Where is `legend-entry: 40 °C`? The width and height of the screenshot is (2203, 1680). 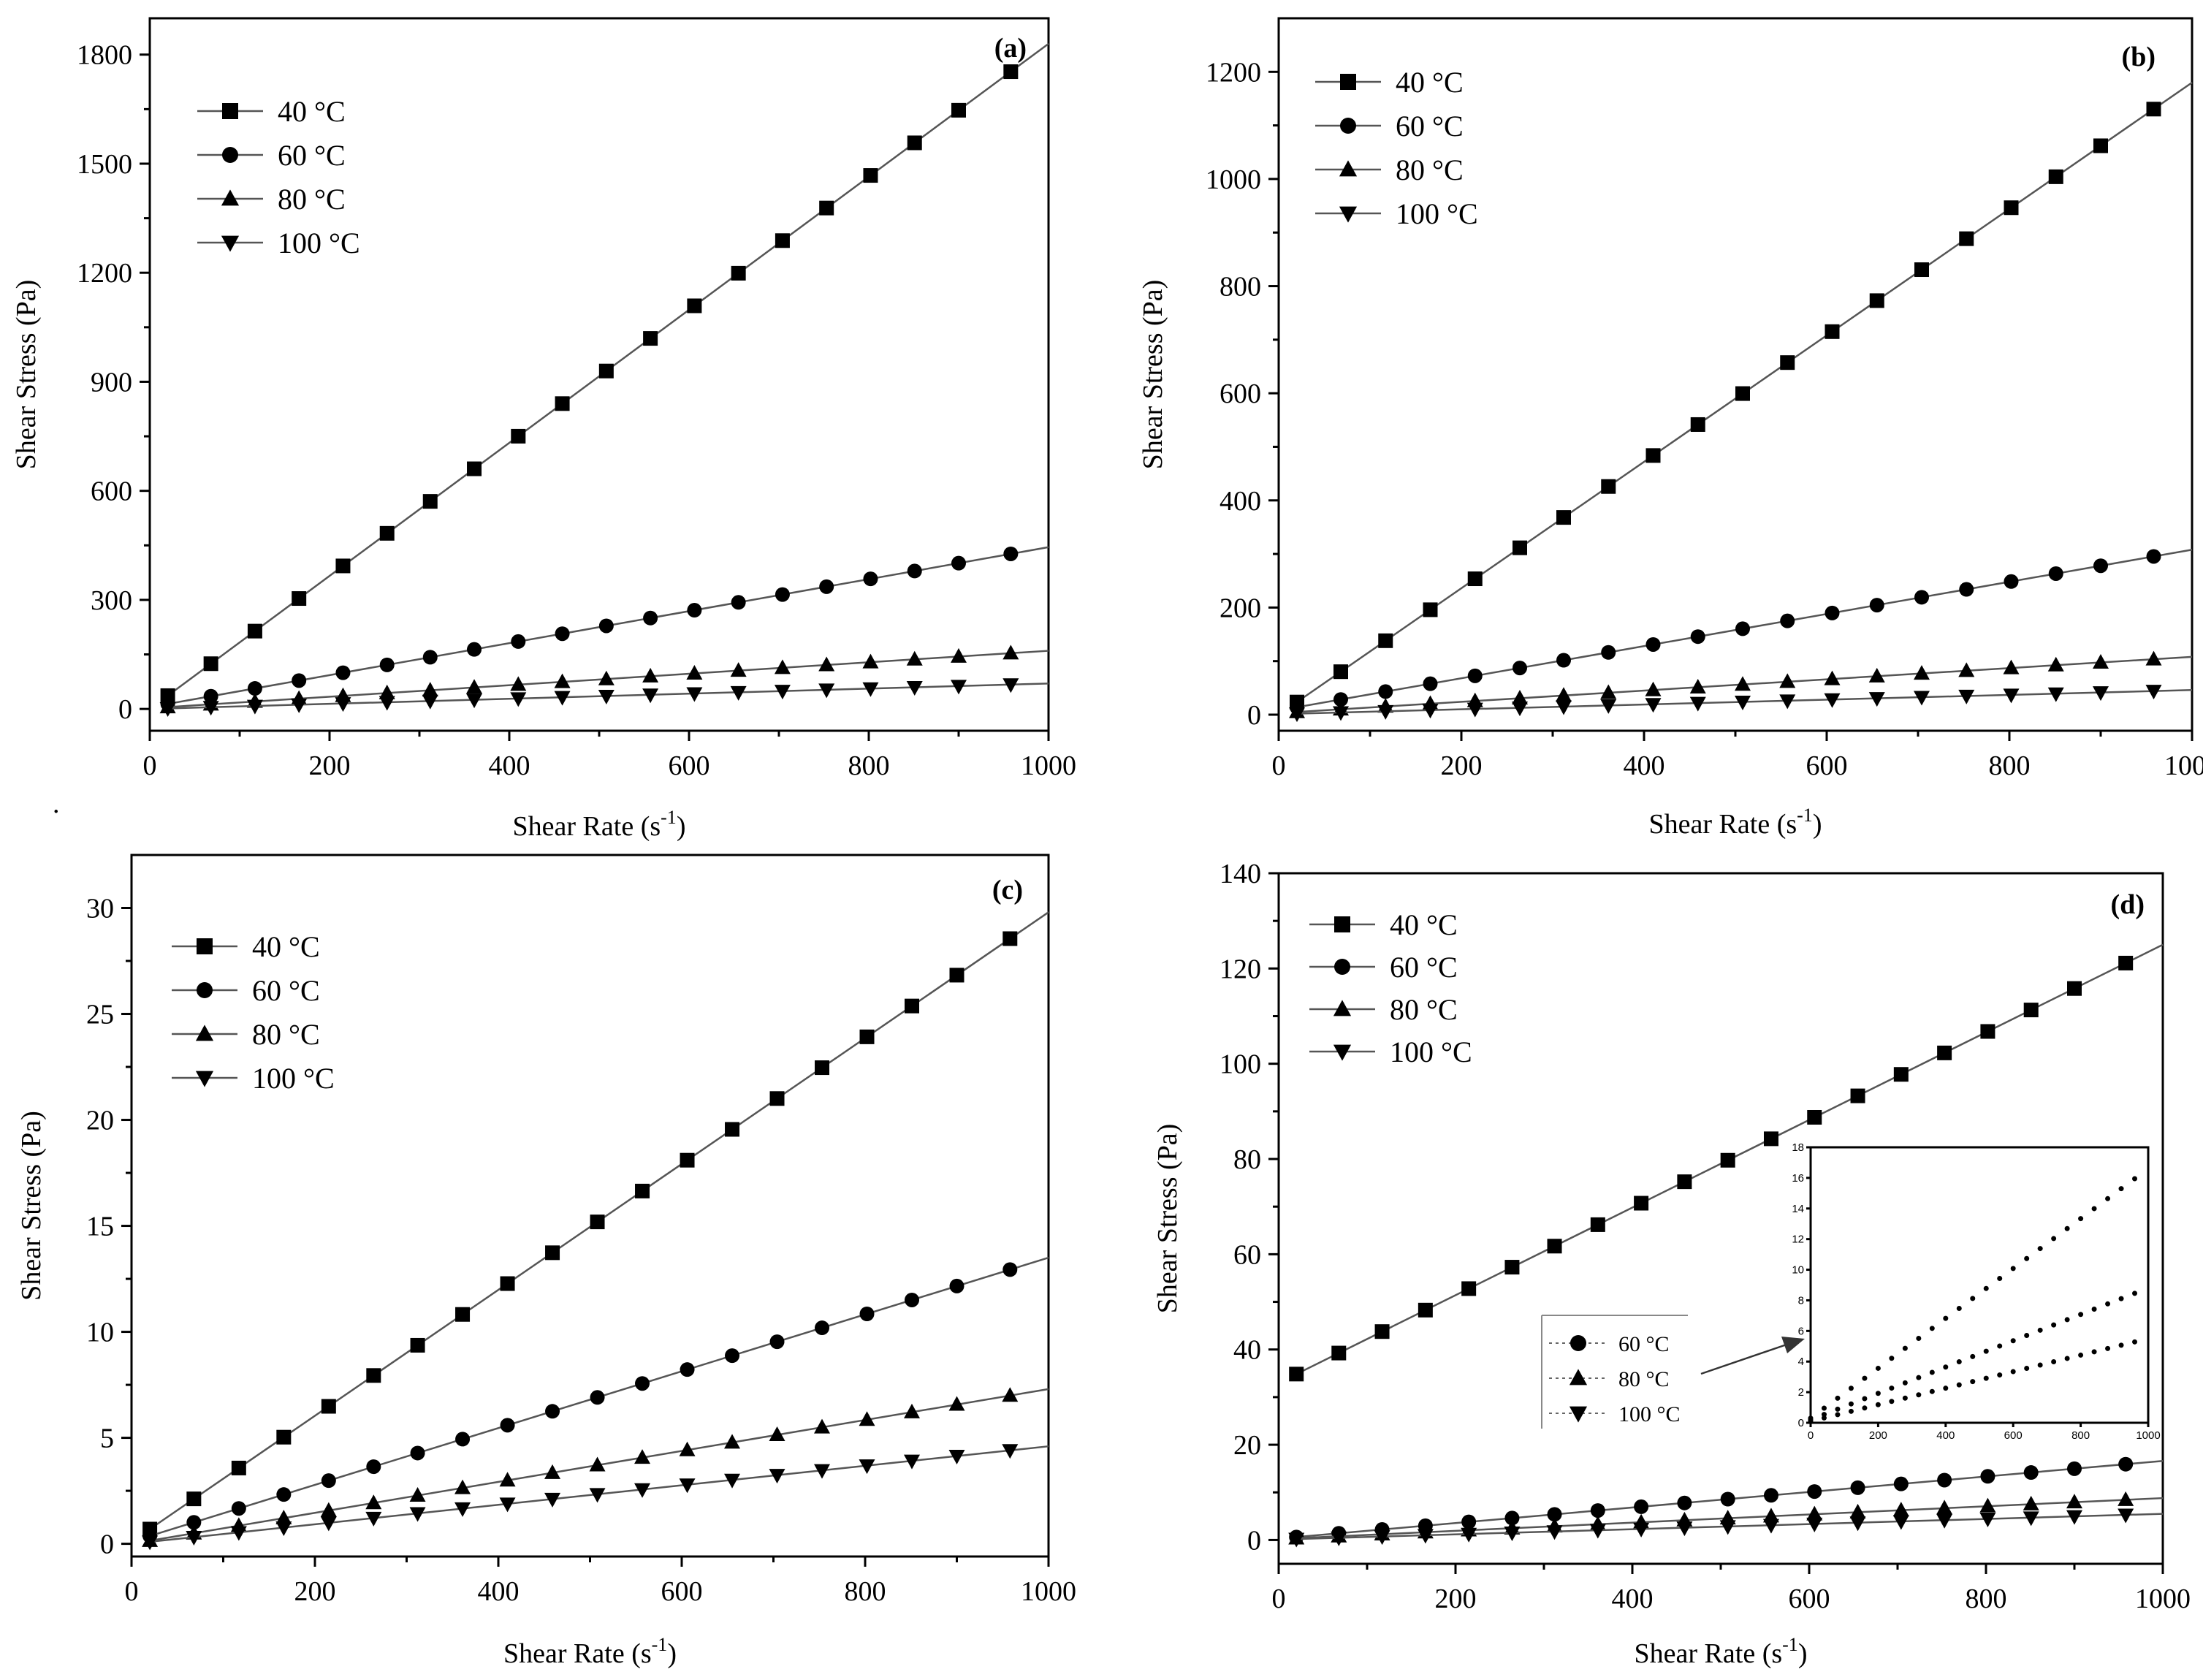
legend-entry: 40 °C is located at coordinates (246, 946).